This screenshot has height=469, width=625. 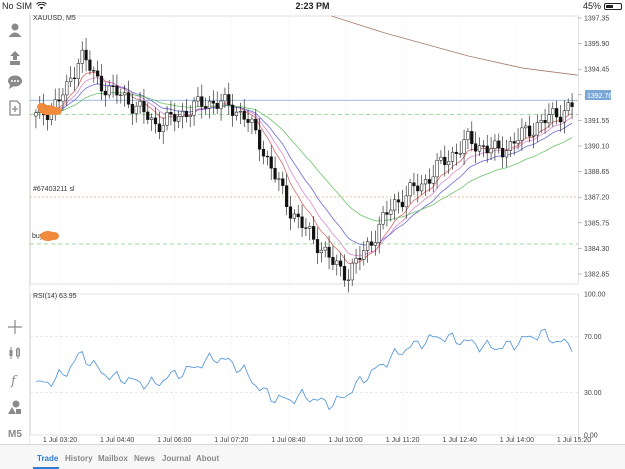 I want to click on left-toolbar: f M5, so click(x=15, y=238).